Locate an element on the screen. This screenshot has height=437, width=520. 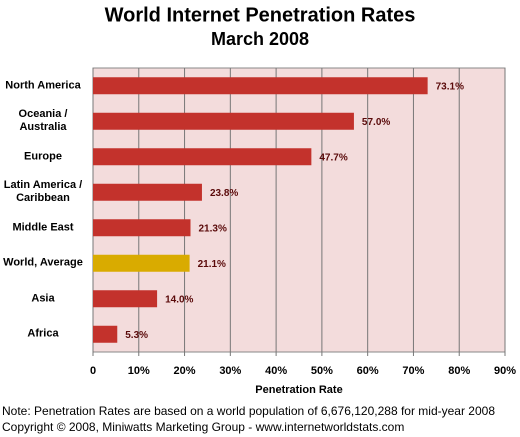
y-tick-label: Europe is located at coordinates (43, 156).